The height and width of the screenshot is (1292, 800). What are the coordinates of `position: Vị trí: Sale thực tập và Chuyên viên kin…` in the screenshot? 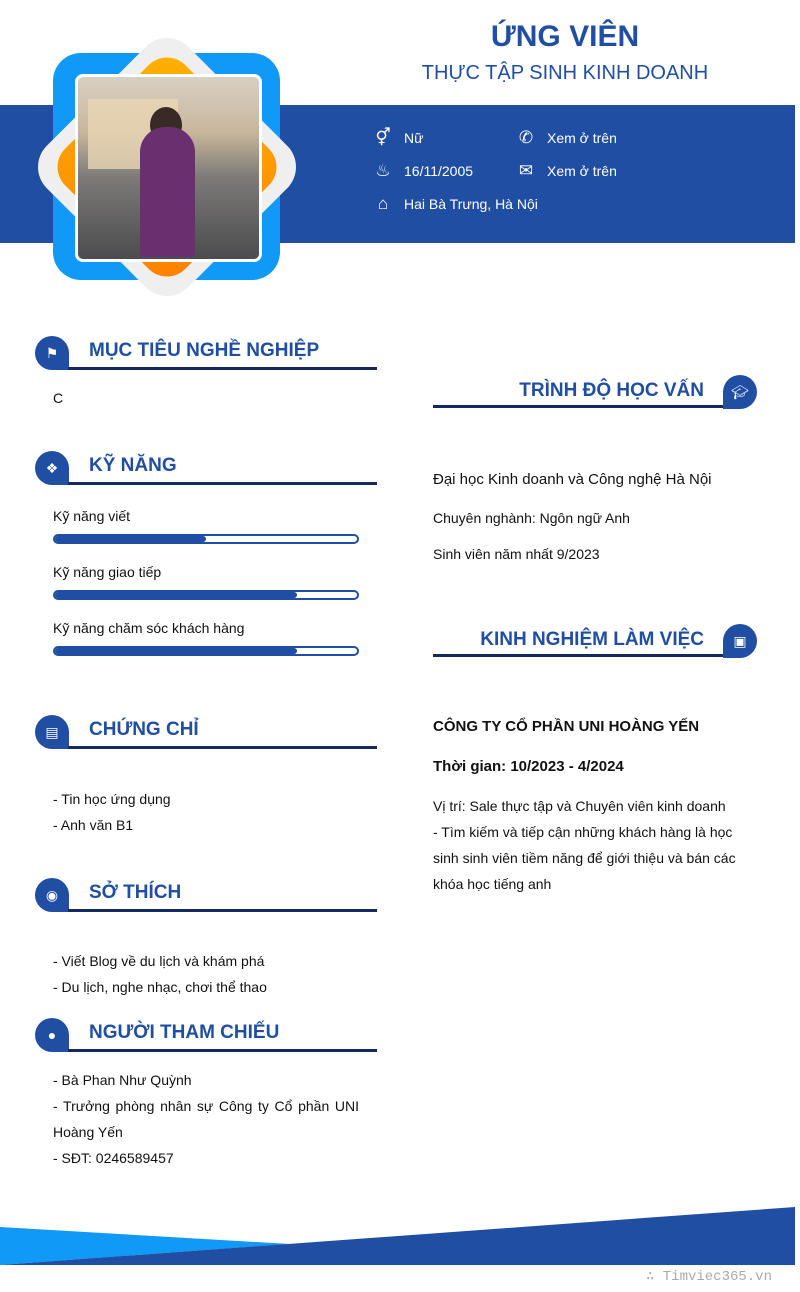 It's located at (579, 806).